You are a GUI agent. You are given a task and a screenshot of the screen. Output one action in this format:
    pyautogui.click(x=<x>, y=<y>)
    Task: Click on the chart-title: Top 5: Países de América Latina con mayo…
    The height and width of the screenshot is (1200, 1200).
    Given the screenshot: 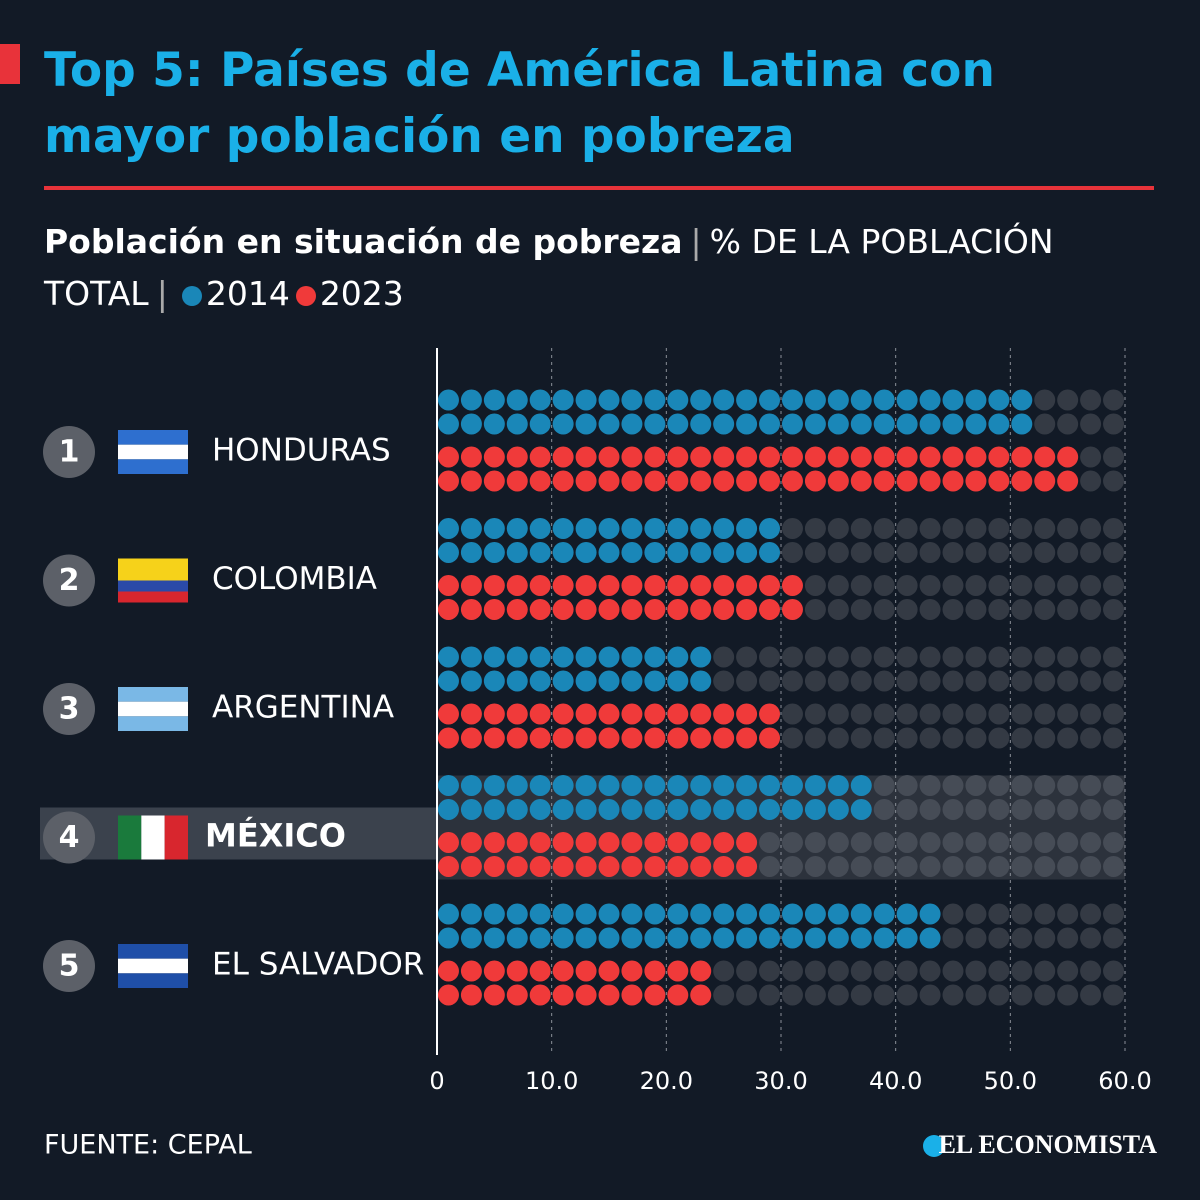 What is the action you would take?
    pyautogui.click(x=519, y=103)
    